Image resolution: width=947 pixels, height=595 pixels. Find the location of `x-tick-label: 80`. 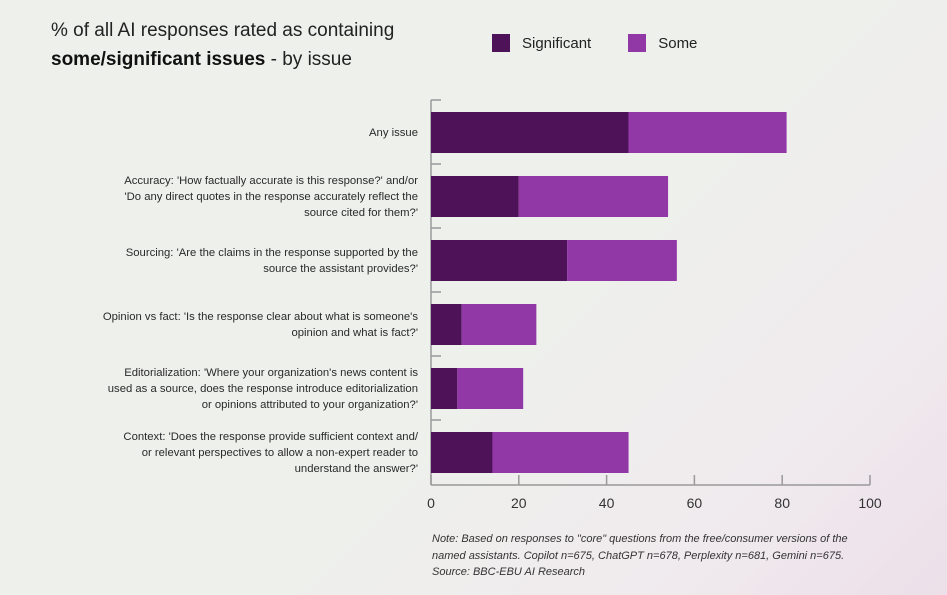

x-tick-label: 80 is located at coordinates (782, 503).